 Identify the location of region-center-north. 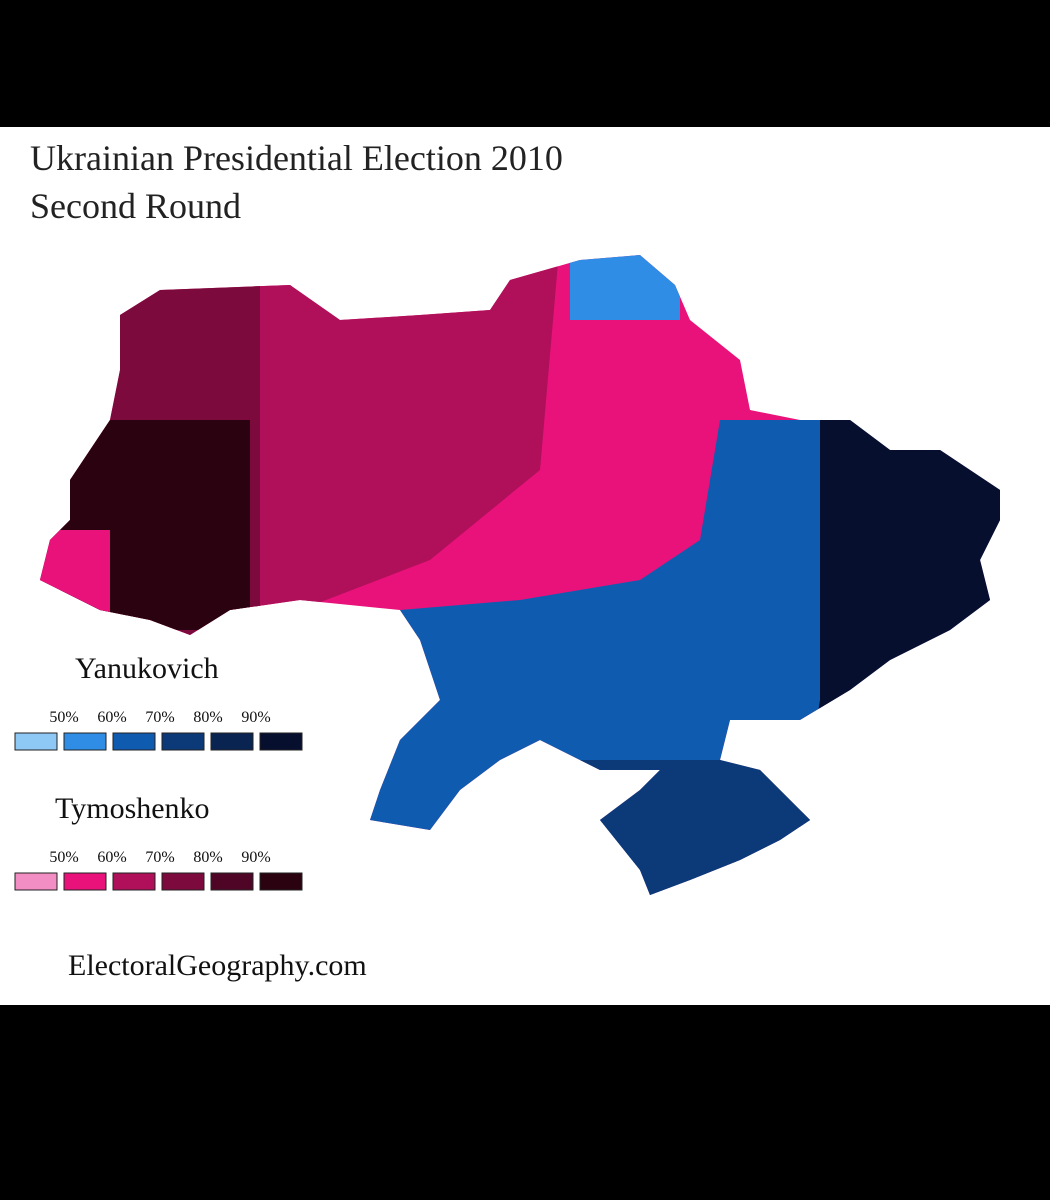
(405, 437).